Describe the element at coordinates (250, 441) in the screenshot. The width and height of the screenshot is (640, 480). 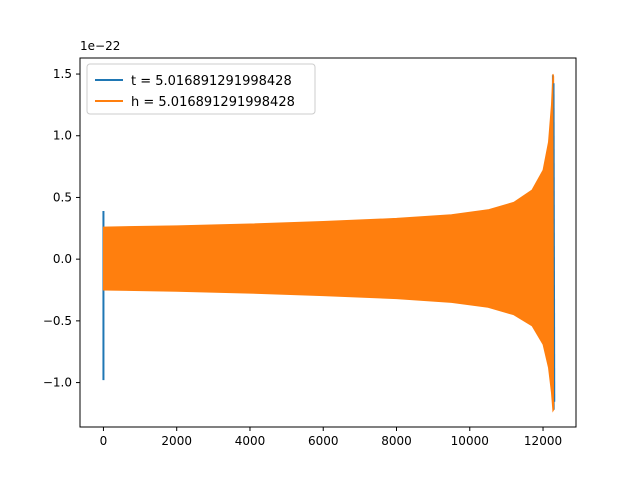
I see `x-tick-label: 4000` at that location.